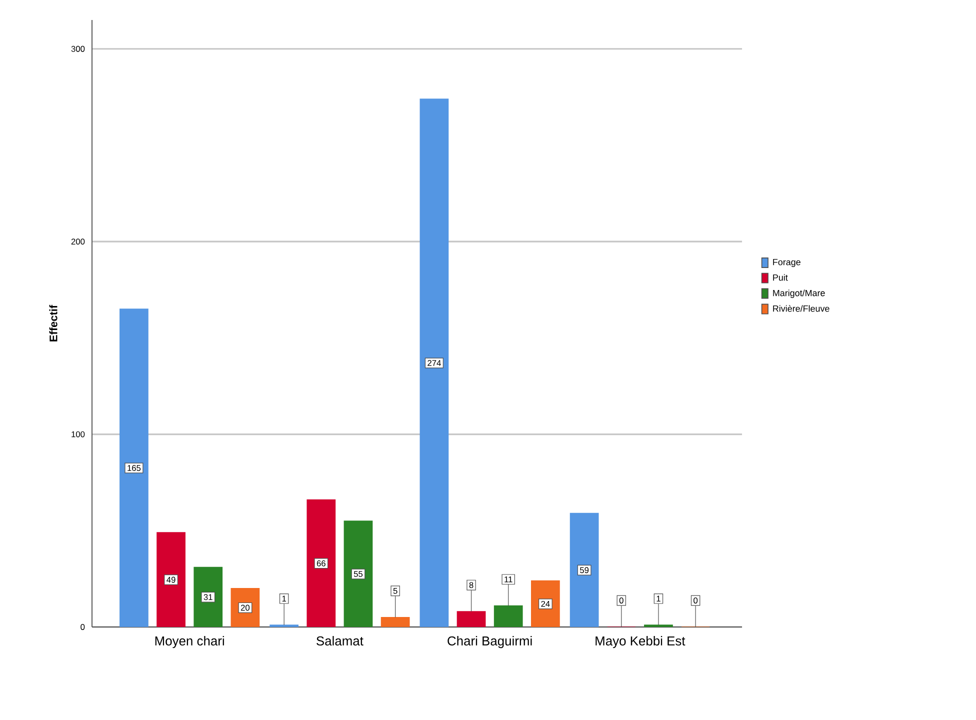  What do you see at coordinates (780, 277) in the screenshot?
I see `legend-label: Puit` at bounding box center [780, 277].